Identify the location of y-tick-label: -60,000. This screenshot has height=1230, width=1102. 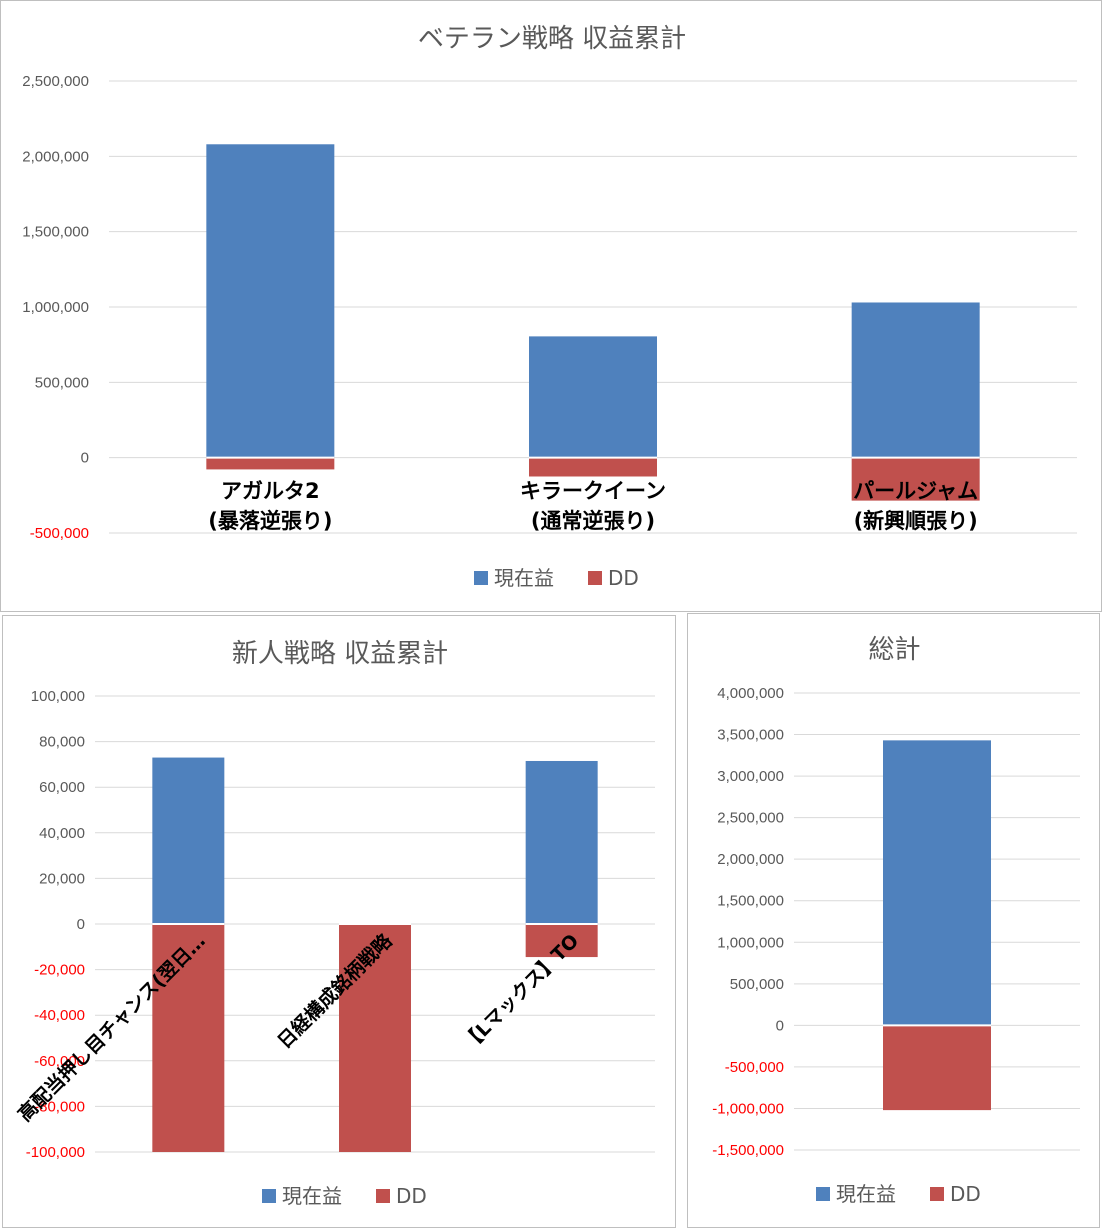
(59, 1061).